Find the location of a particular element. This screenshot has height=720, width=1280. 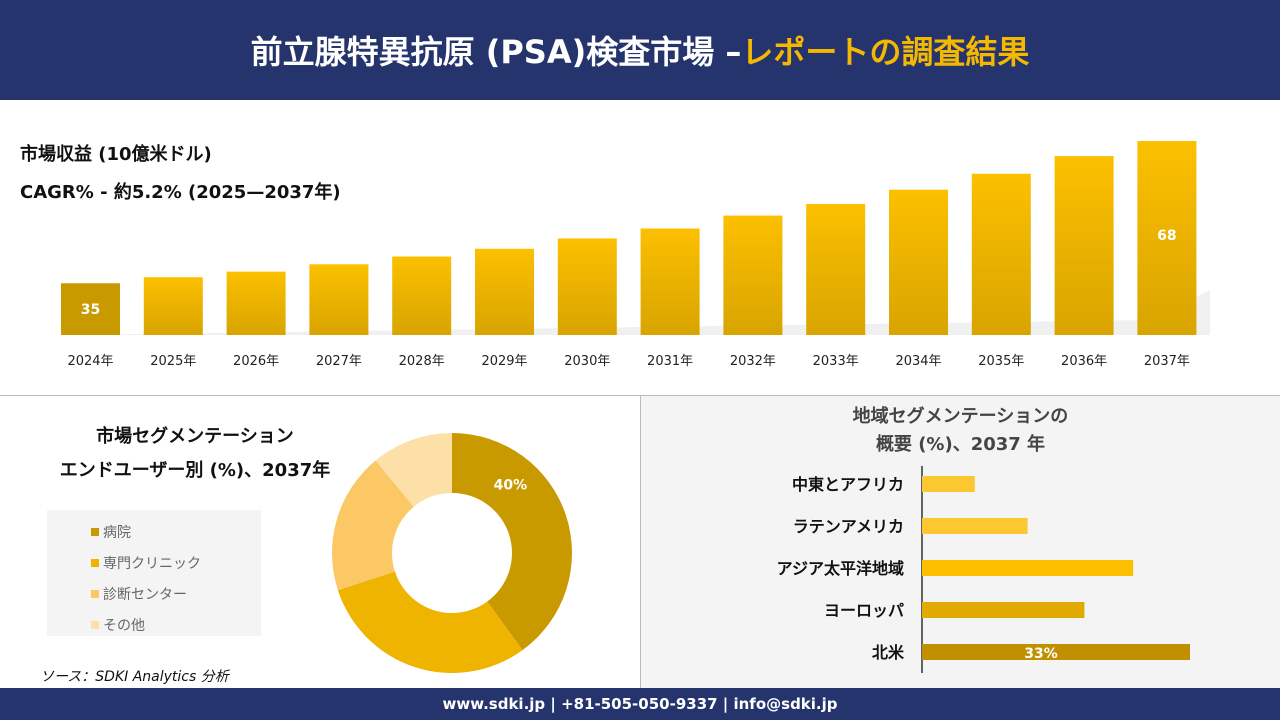

x-tick-label: 2034年 is located at coordinates (918, 361).